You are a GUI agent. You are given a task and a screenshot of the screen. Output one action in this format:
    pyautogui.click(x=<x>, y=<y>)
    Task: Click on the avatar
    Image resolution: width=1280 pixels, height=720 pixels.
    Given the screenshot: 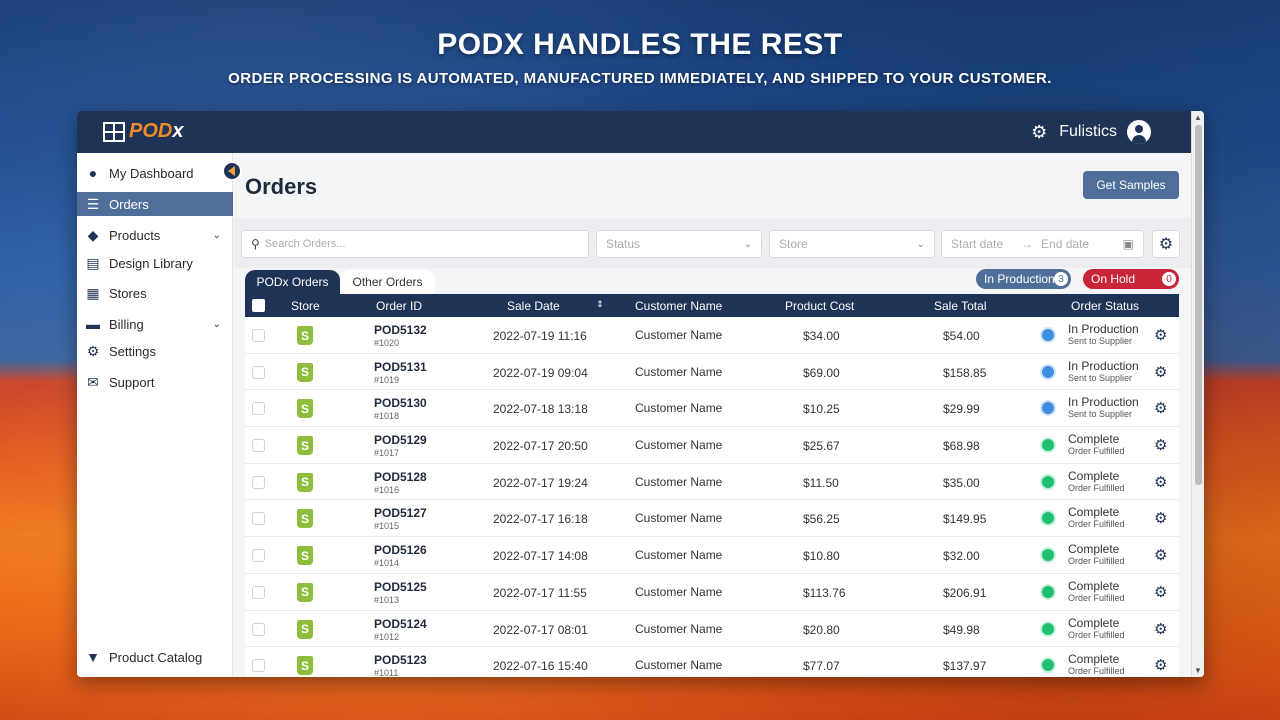 What is the action you would take?
    pyautogui.click(x=1139, y=132)
    